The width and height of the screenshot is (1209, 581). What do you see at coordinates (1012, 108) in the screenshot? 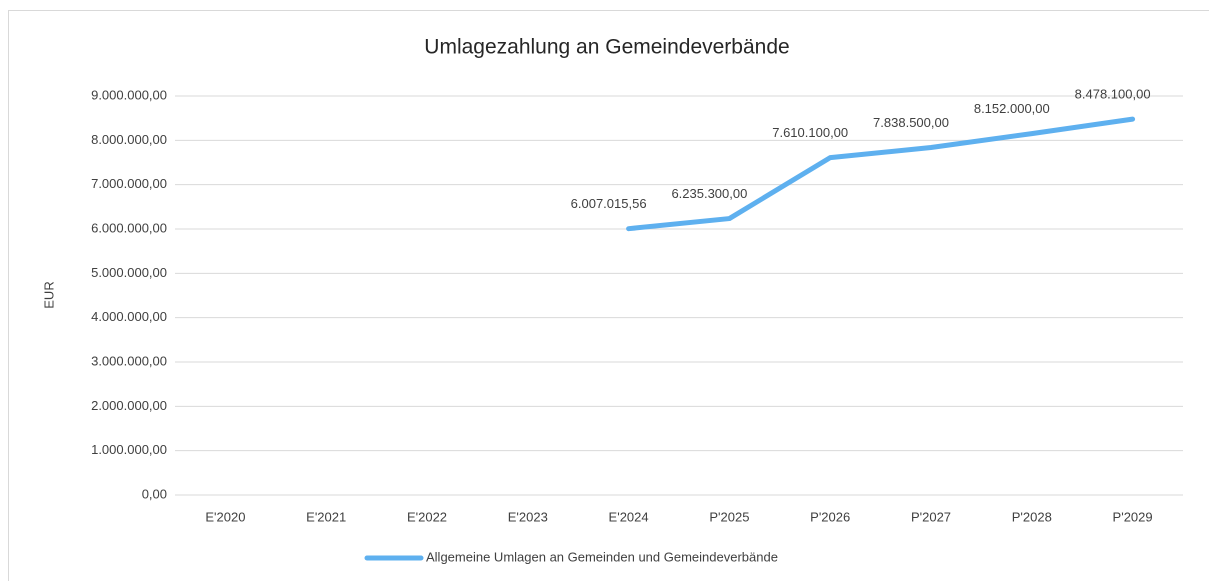
I see `data-label: 8.152.000,00` at bounding box center [1012, 108].